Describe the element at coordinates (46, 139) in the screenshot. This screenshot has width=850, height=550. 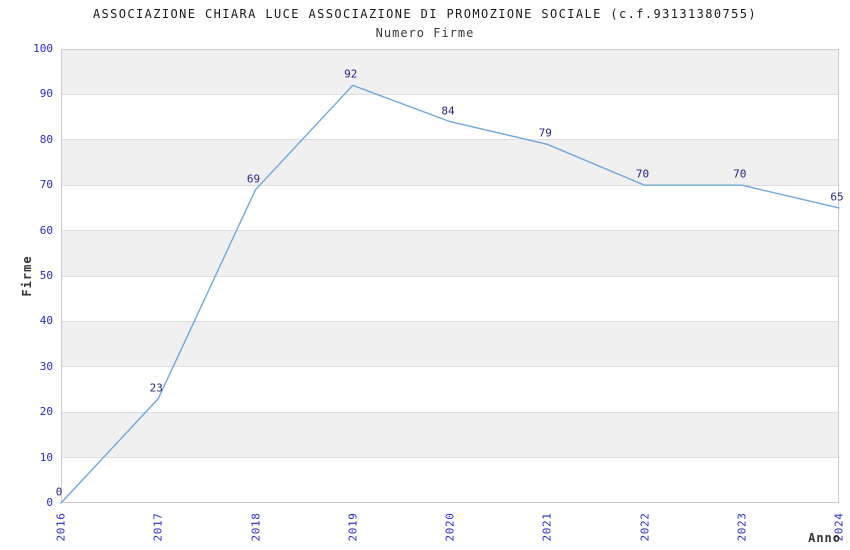
I see `y-tick-label: 80` at that location.